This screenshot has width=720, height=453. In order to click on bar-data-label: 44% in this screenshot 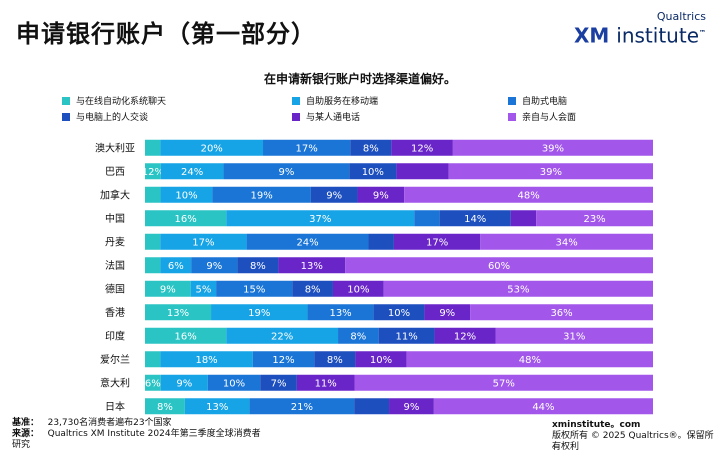, I will do `click(543, 407)`.